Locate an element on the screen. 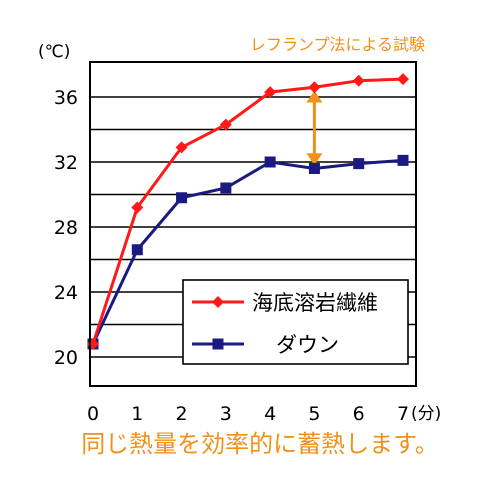  y-tick-label: 20 is located at coordinates (66, 358).